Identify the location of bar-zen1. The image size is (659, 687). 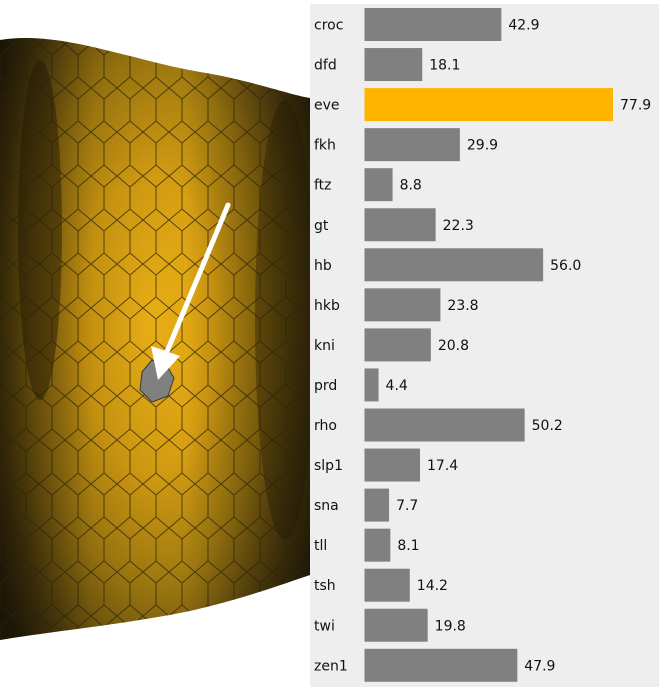
(441, 665).